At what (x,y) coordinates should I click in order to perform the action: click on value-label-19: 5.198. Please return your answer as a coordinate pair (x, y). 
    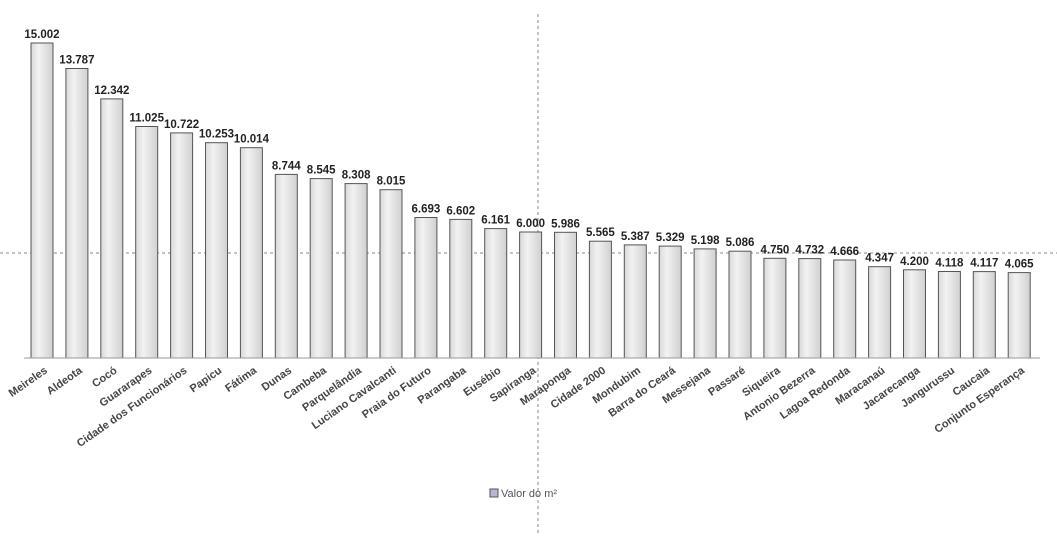
    Looking at the image, I should click on (705, 241).